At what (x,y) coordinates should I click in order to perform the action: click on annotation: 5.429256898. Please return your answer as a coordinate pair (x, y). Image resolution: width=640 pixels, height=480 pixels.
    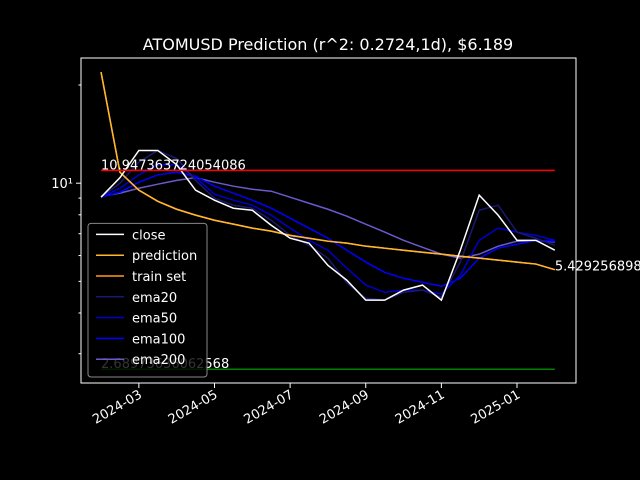
    Looking at the image, I should click on (597, 267).